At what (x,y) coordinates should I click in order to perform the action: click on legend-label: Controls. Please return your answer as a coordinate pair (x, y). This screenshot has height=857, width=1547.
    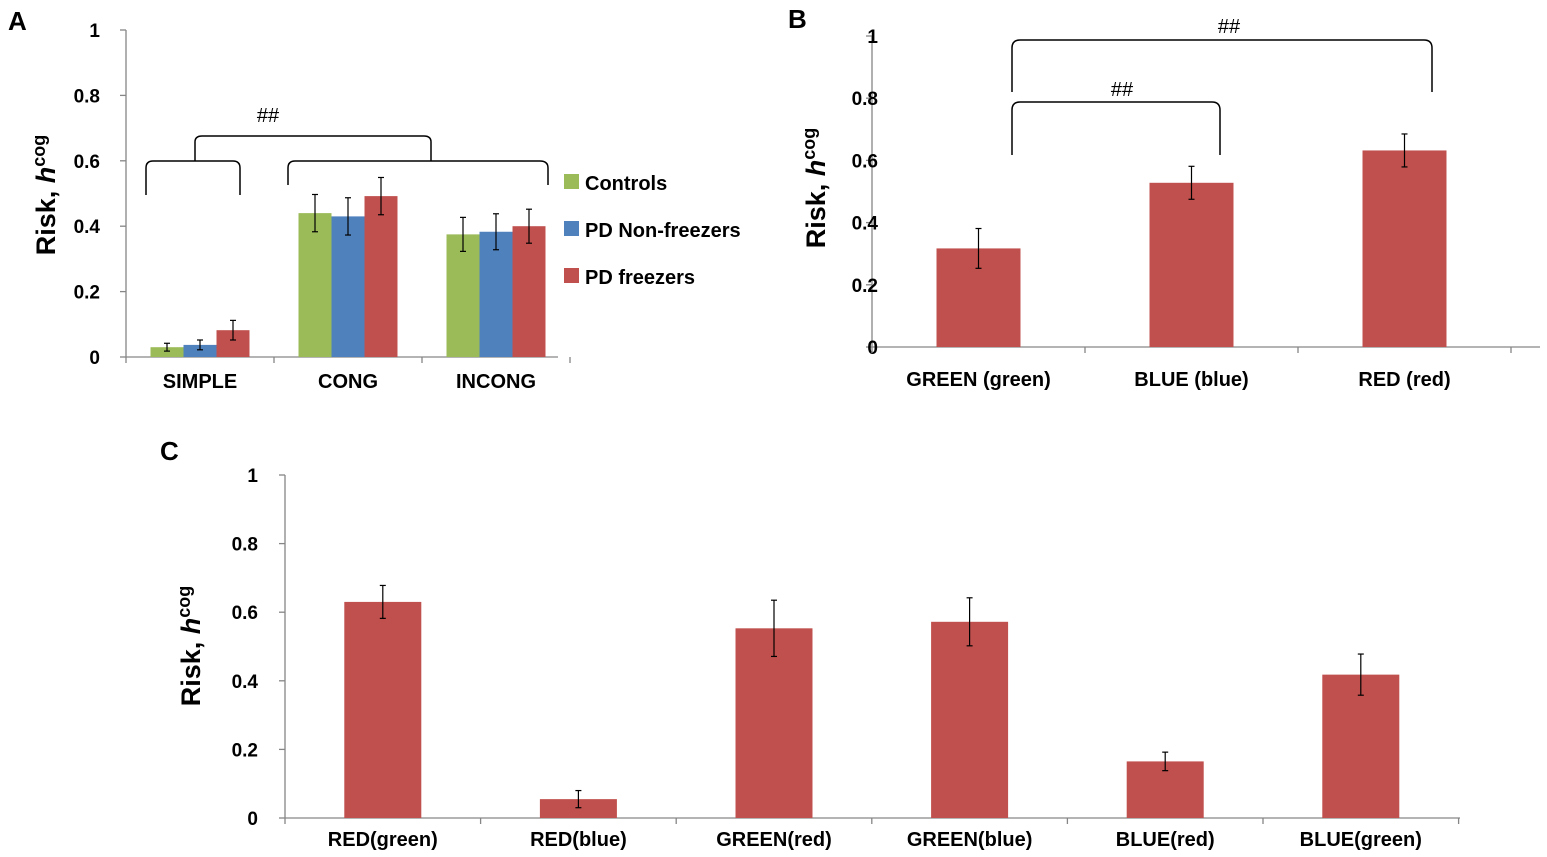
    Looking at the image, I should click on (626, 184).